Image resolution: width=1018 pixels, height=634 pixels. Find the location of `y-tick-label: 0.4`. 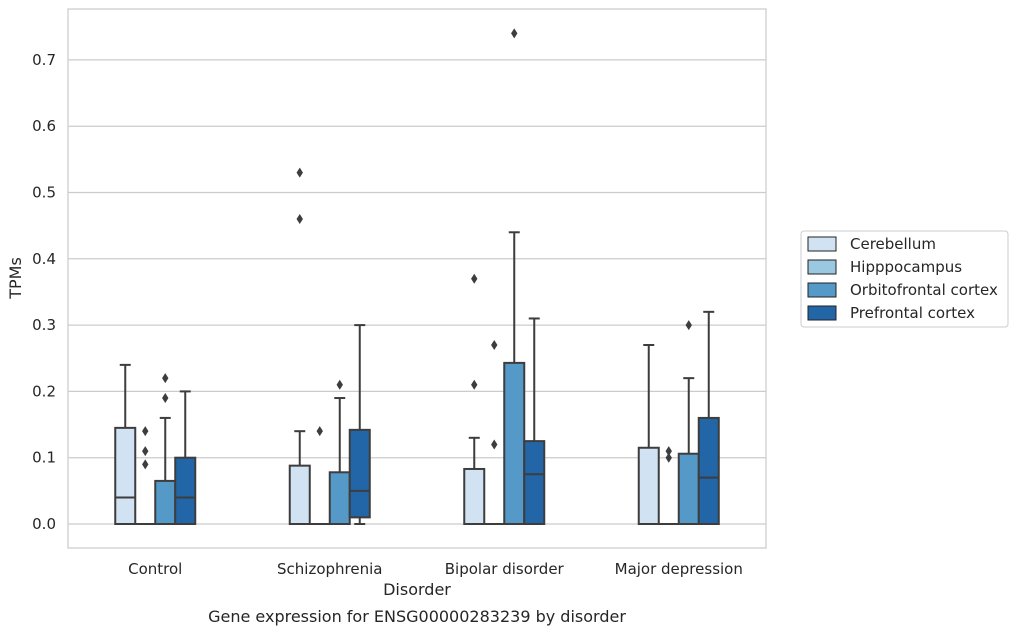

y-tick-label: 0.4 is located at coordinates (44, 259).